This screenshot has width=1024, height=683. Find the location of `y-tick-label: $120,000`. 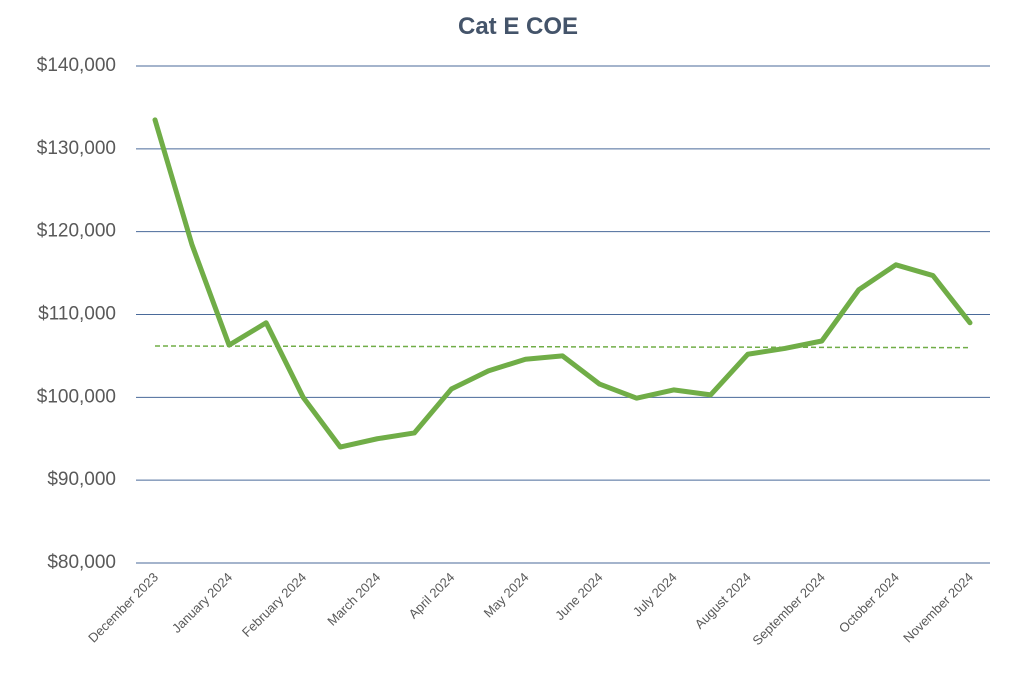

y-tick-label: $120,000 is located at coordinates (76, 231).